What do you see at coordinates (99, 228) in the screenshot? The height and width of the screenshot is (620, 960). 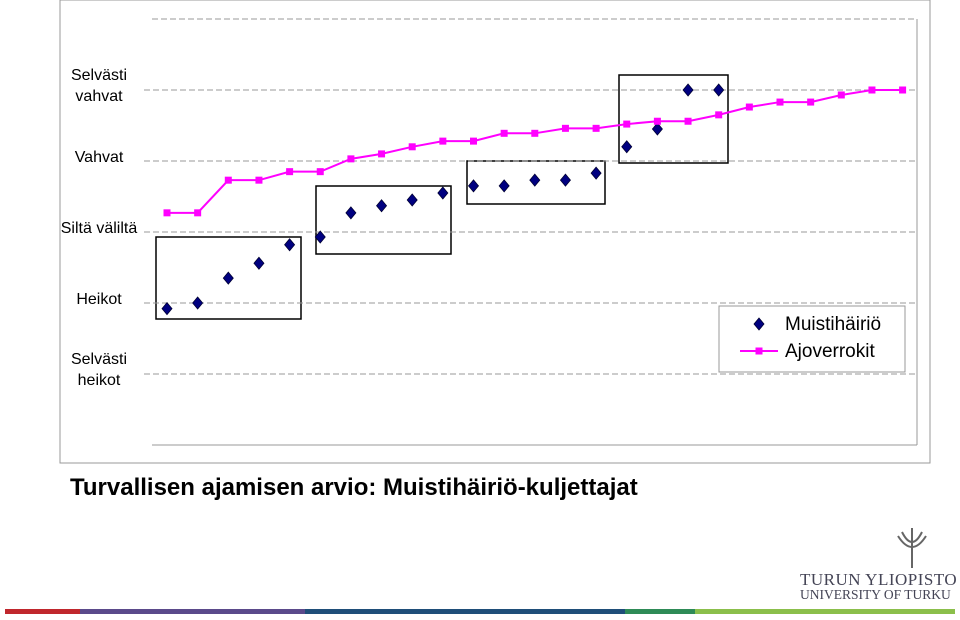 I see `y-tick-label: Siltä väliltä` at bounding box center [99, 228].